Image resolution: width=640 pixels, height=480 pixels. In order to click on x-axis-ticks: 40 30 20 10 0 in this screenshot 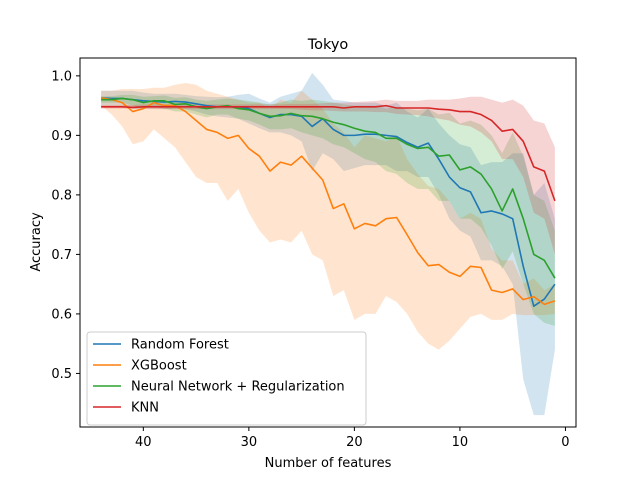, I will do `click(352, 438)`.